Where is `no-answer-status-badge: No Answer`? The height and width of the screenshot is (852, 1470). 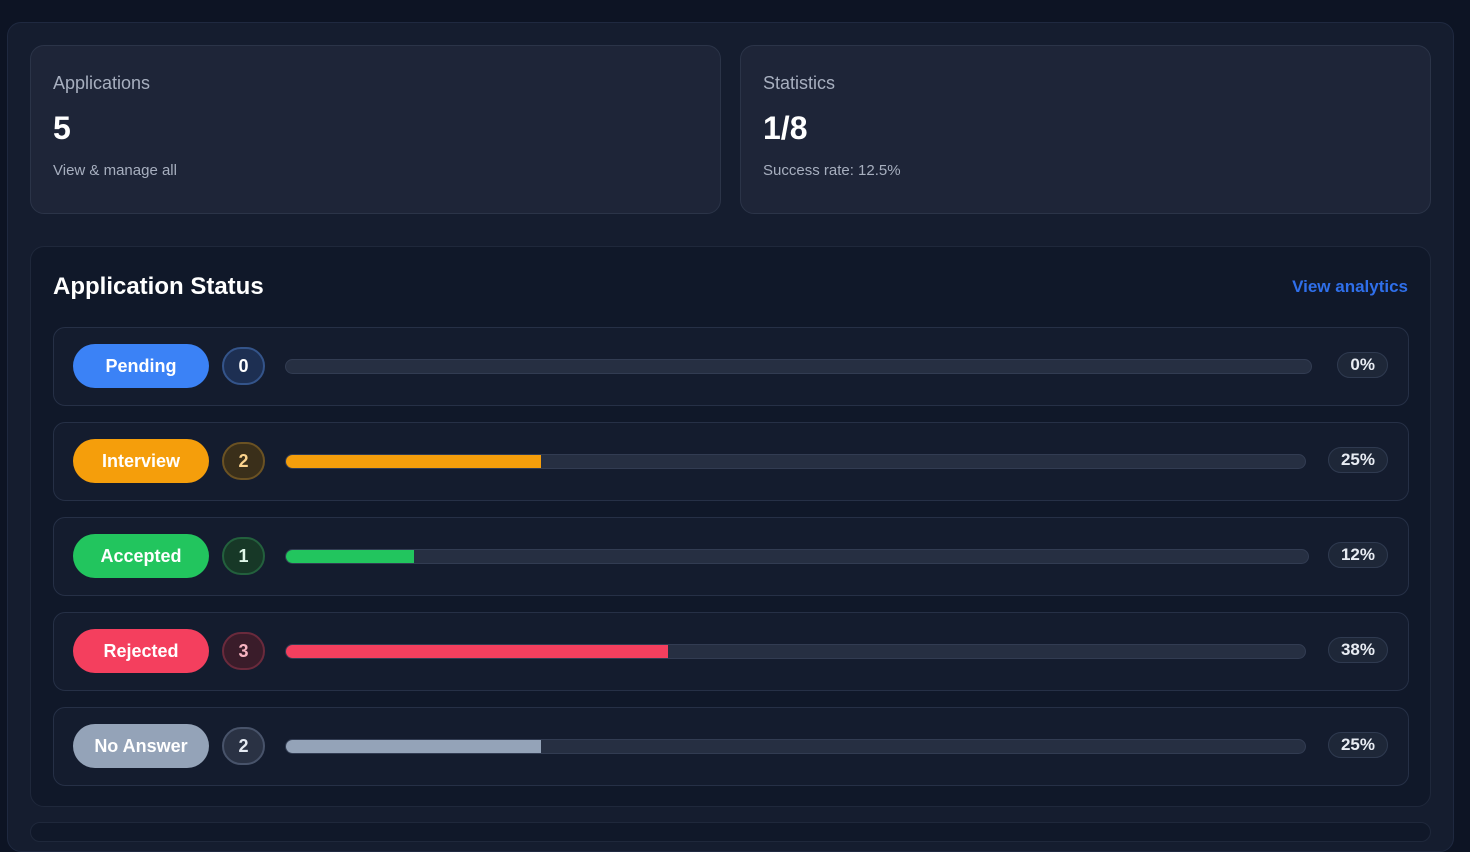
no-answer-status-badge: No Answer is located at coordinates (141, 746).